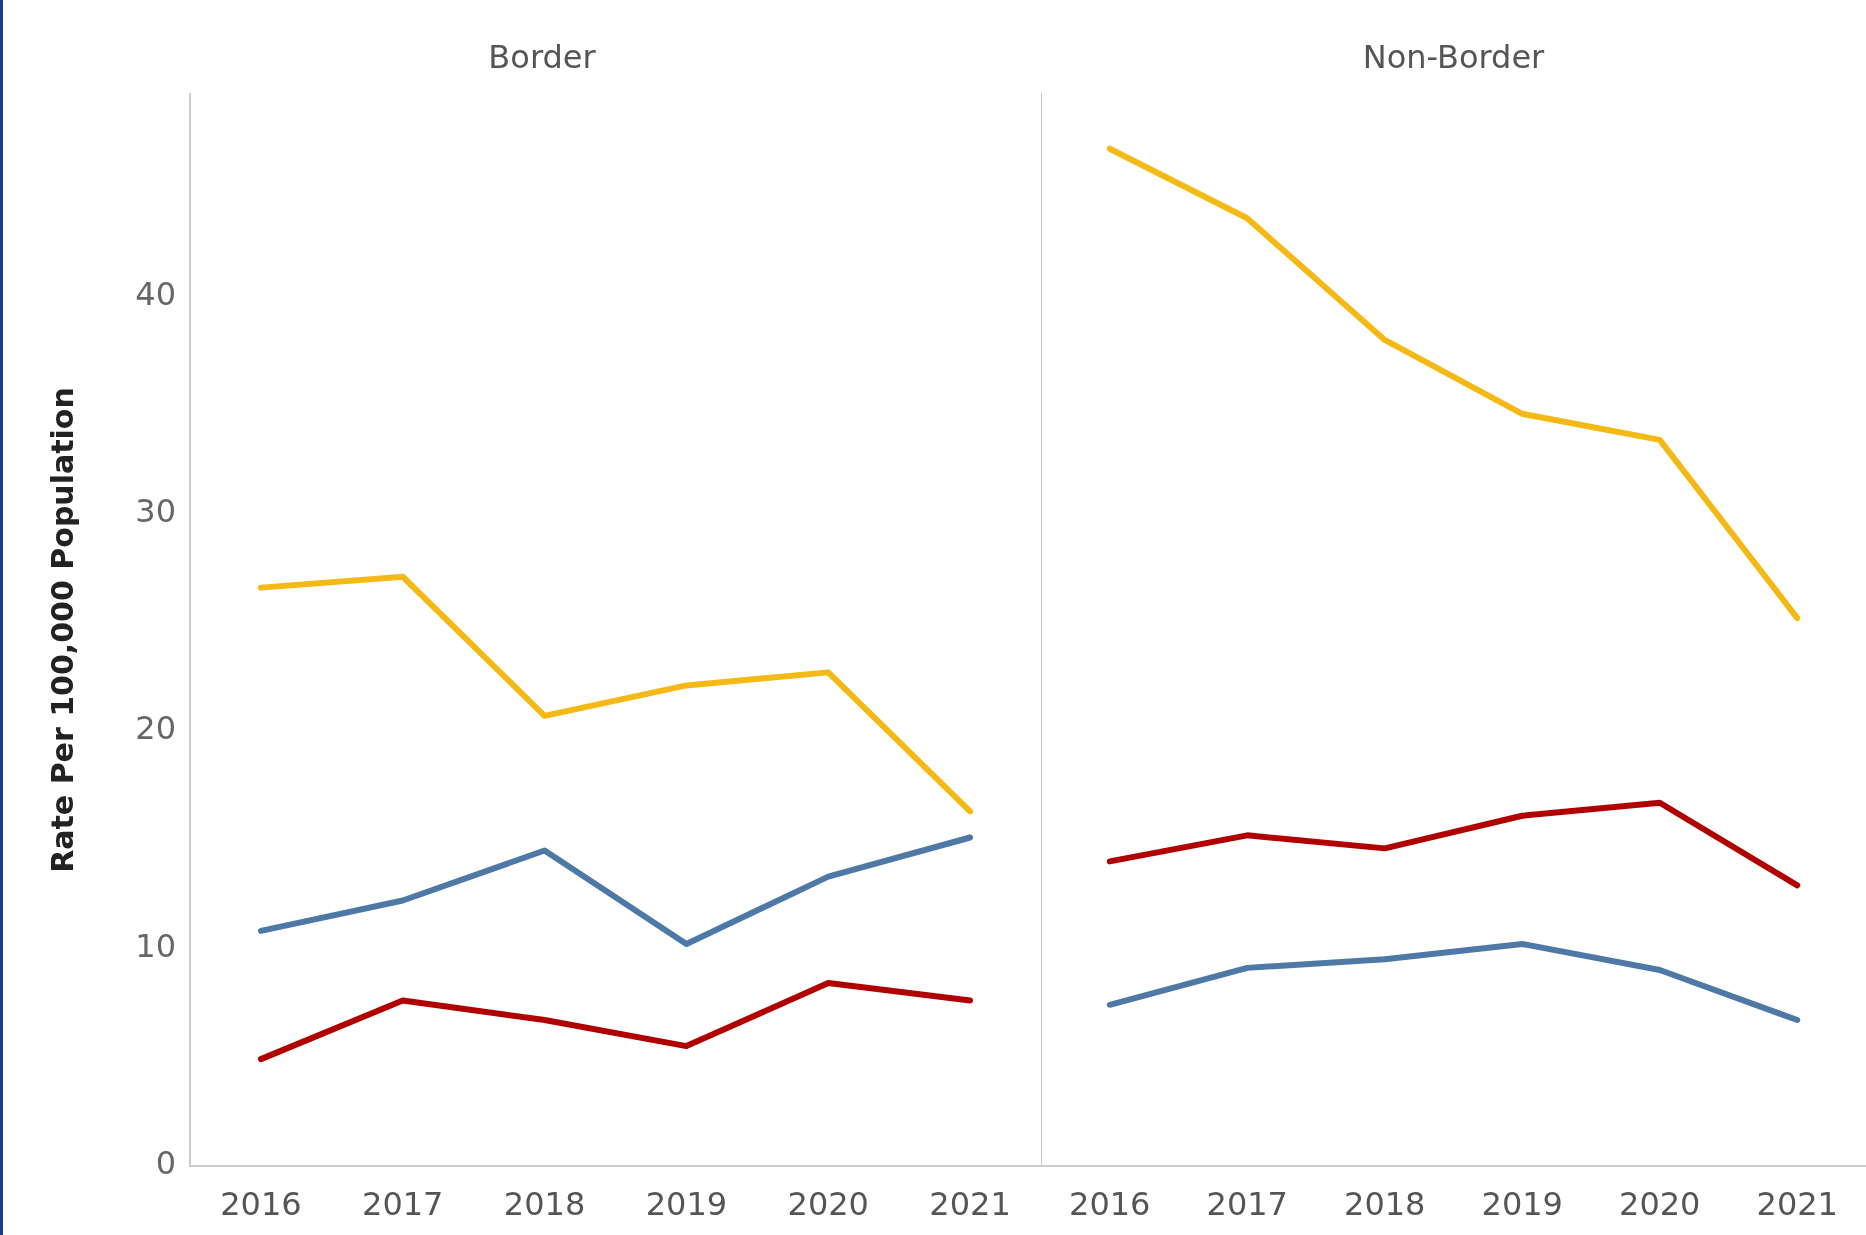 This screenshot has width=1866, height=1235. I want to click on y-tick-label: 0, so click(165, 1162).